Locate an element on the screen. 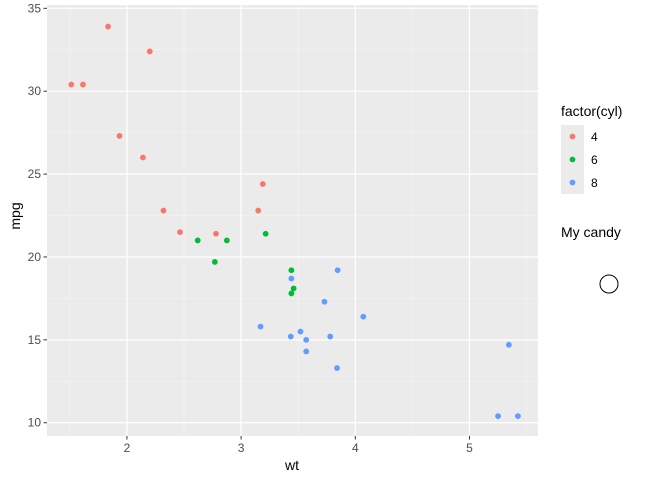 The width and height of the screenshot is (672, 480). y-axis: 10 15 20 25 30 35 is located at coordinates (37, 215).